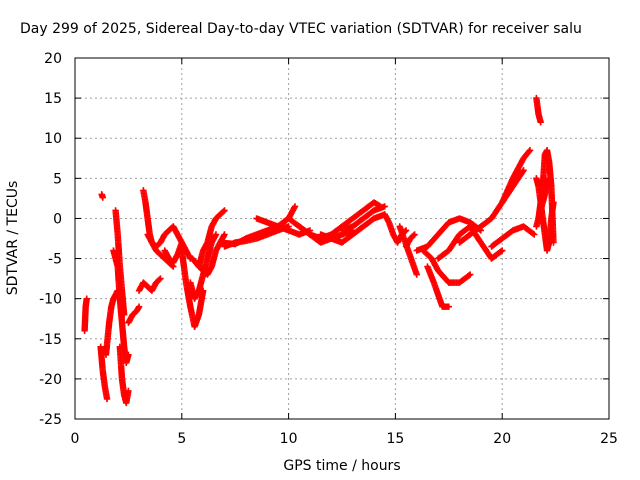 This screenshot has height=480, width=640. I want to click on series-arc22, so click(352, 228).